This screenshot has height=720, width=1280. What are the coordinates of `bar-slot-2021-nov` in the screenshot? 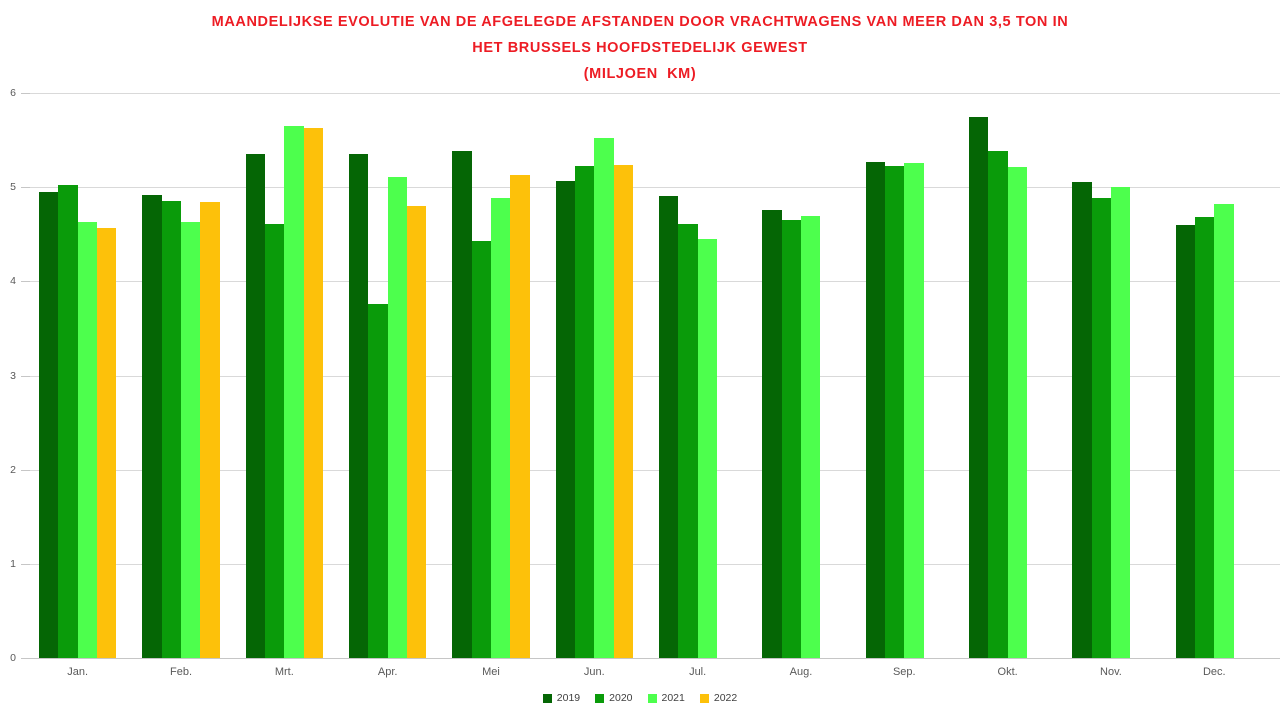 It's located at (1120, 375).